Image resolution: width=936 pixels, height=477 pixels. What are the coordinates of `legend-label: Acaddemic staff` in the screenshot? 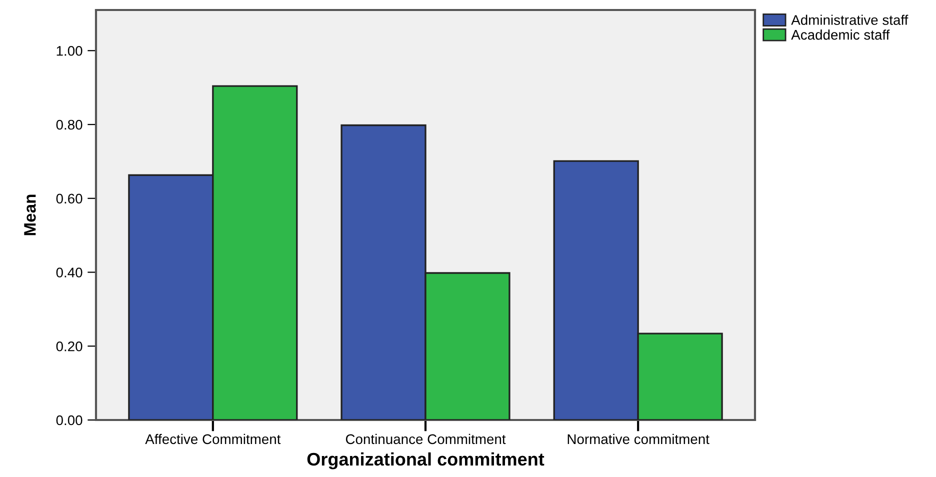 It's located at (840, 35).